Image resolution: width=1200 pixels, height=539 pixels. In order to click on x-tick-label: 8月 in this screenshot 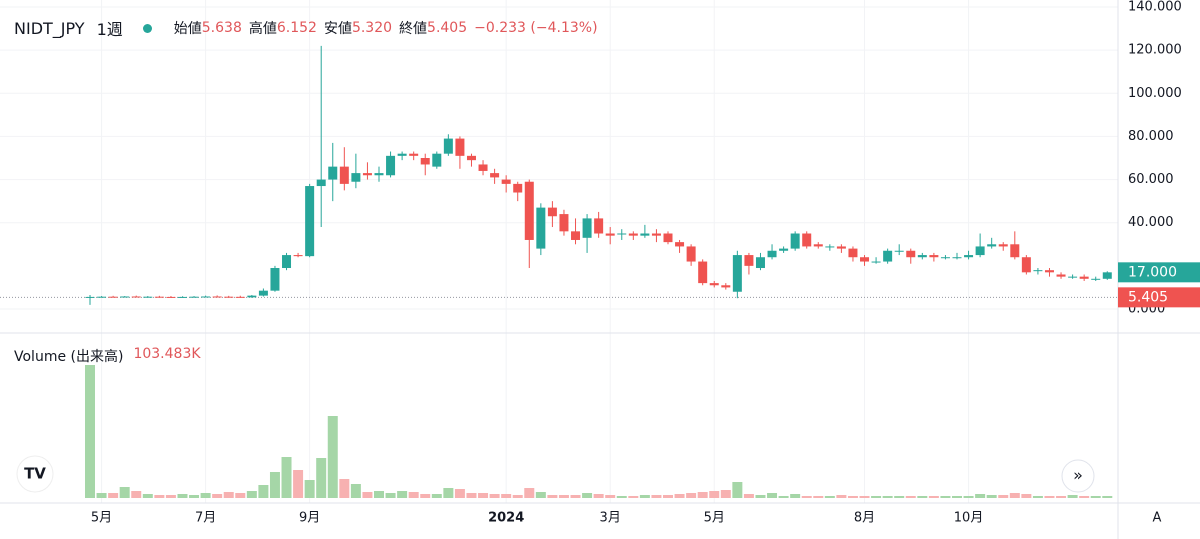, I will do `click(864, 518)`.